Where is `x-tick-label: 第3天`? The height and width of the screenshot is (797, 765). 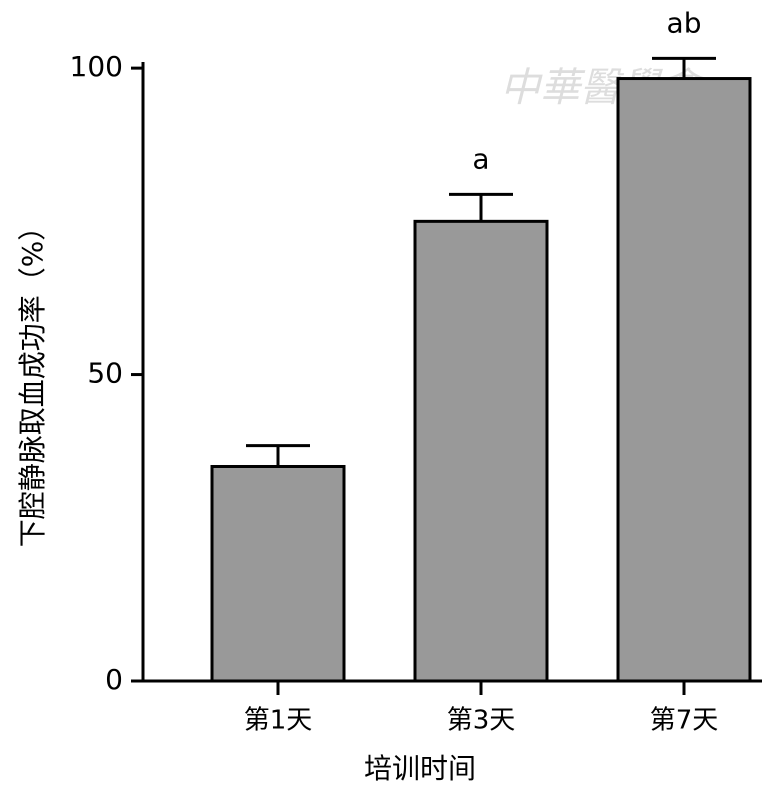 x-tick-label: 第3天 is located at coordinates (481, 721).